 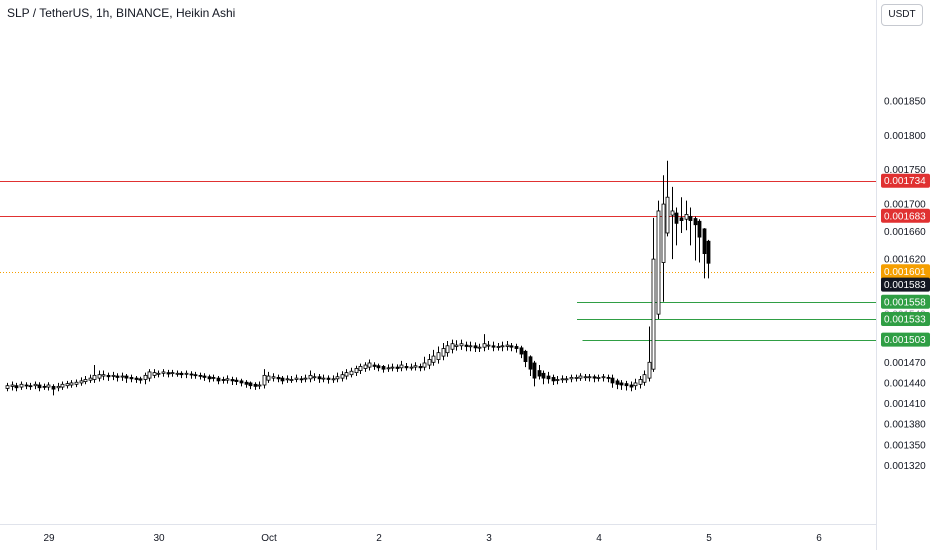 I want to click on time-axis: 29 30 Oct 2 3 4 5 6, so click(x=432, y=538).